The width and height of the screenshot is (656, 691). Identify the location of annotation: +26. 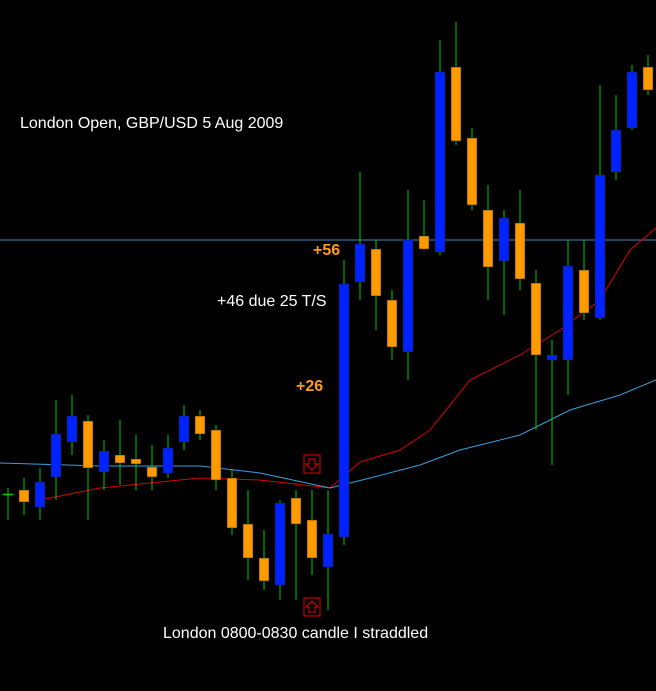
(309, 386).